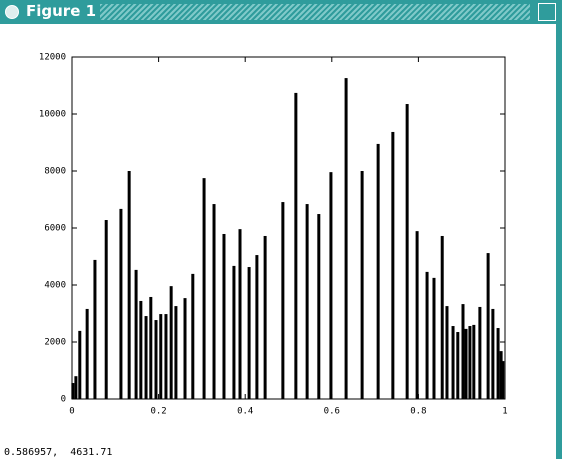  What do you see at coordinates (158, 412) in the screenshot?
I see `x-tick-label: 0.2` at bounding box center [158, 412].